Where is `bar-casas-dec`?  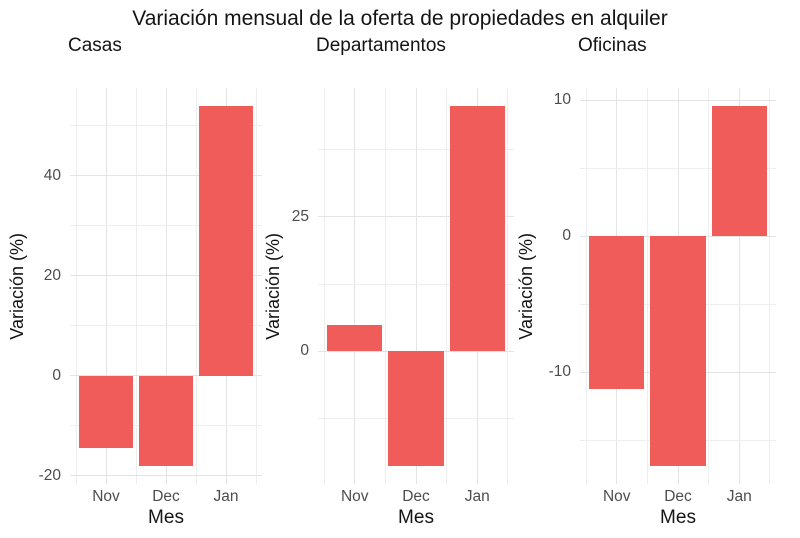 bar-casas-dec is located at coordinates (166, 420).